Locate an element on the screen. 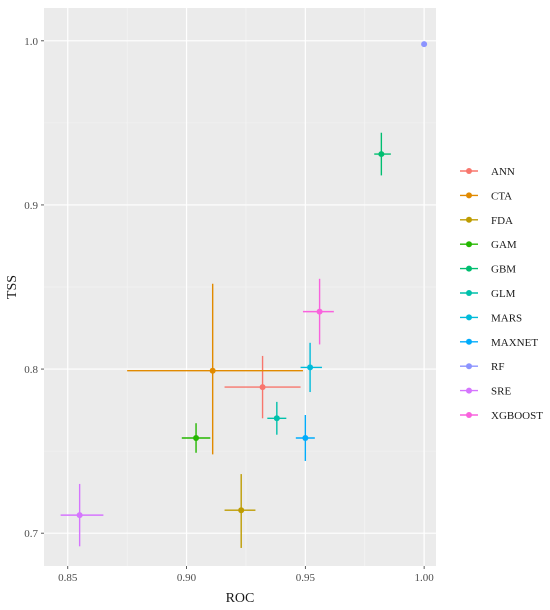  legend-marker-maxnet is located at coordinates (469, 341).